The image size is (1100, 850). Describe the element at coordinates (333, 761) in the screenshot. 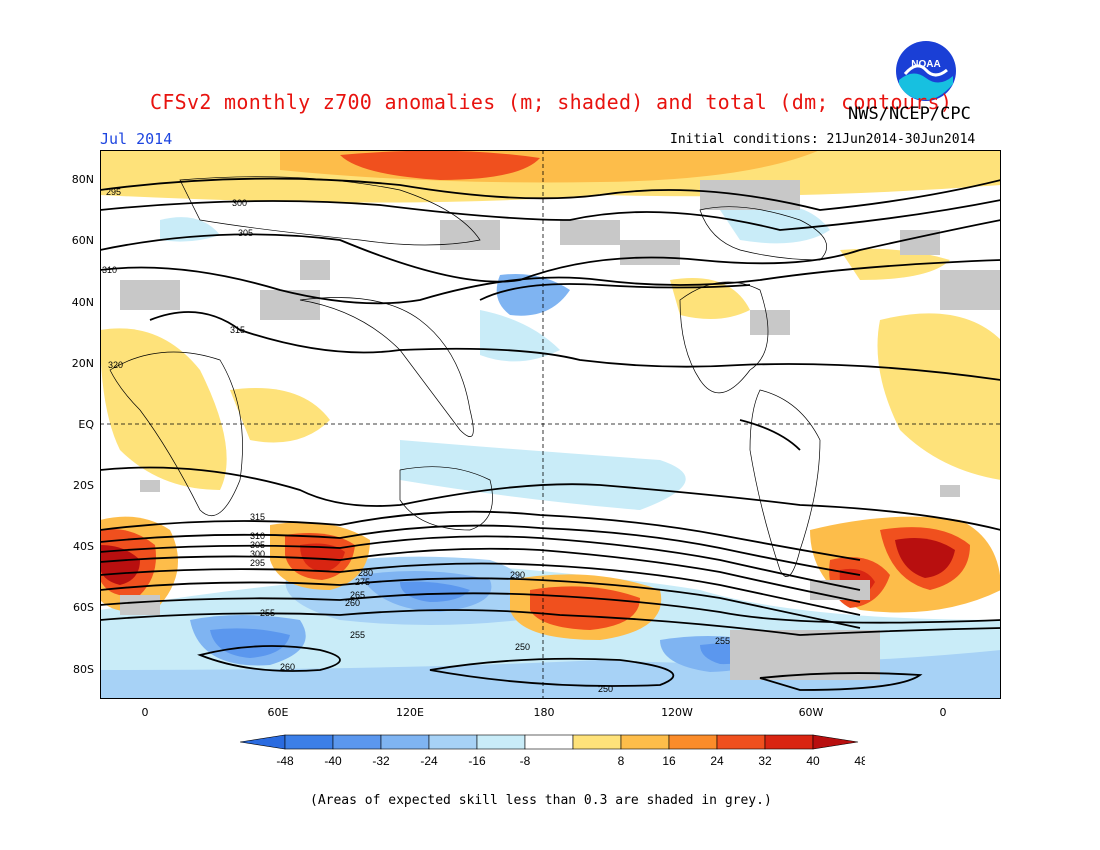

I see `colorbar-tick-label: -40` at that location.